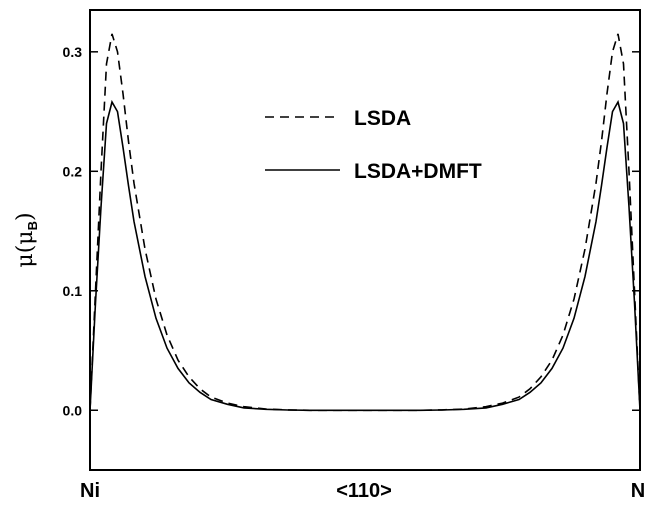 Image resolution: width=648 pixels, height=505 pixels. Describe the element at coordinates (90, 491) in the screenshot. I see `x-start-label: Ni` at that location.